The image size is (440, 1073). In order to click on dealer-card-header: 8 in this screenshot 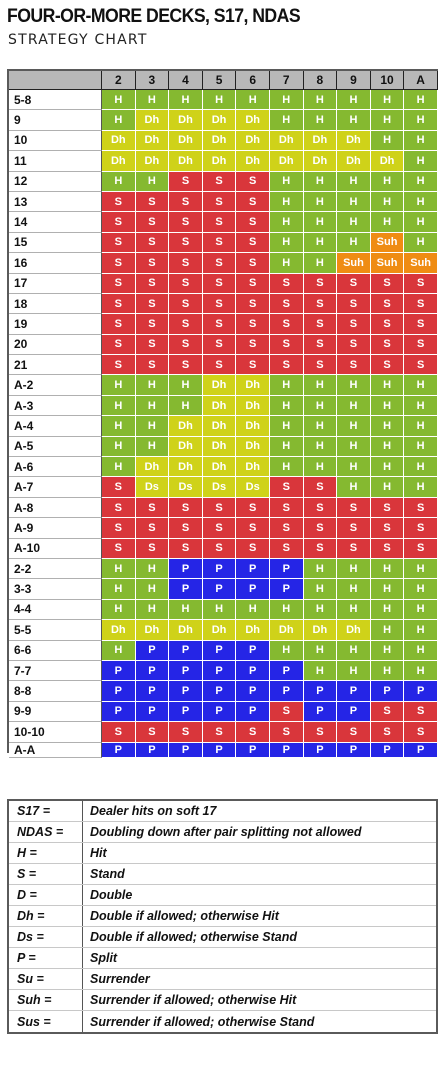, I will do `click(320, 80)`.